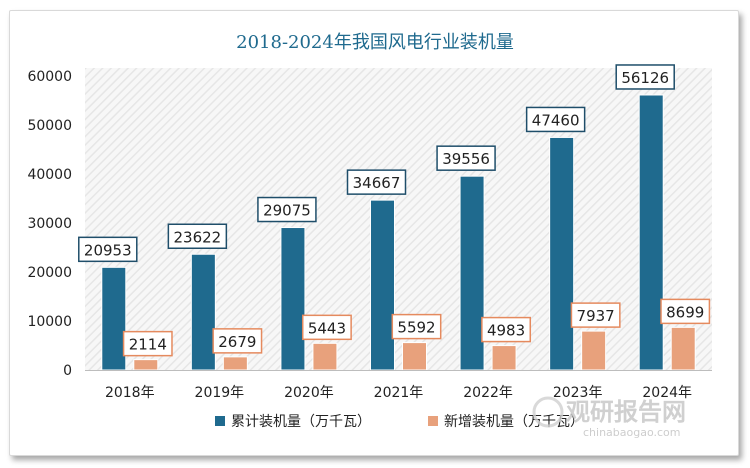  Describe the element at coordinates (130, 393) in the screenshot. I see `x-tick-label: 2018年` at that location.